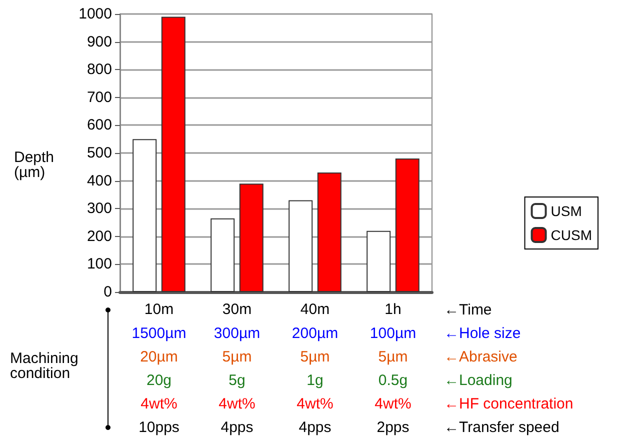  I want to click on y-tick-label: 600, so click(99, 125).